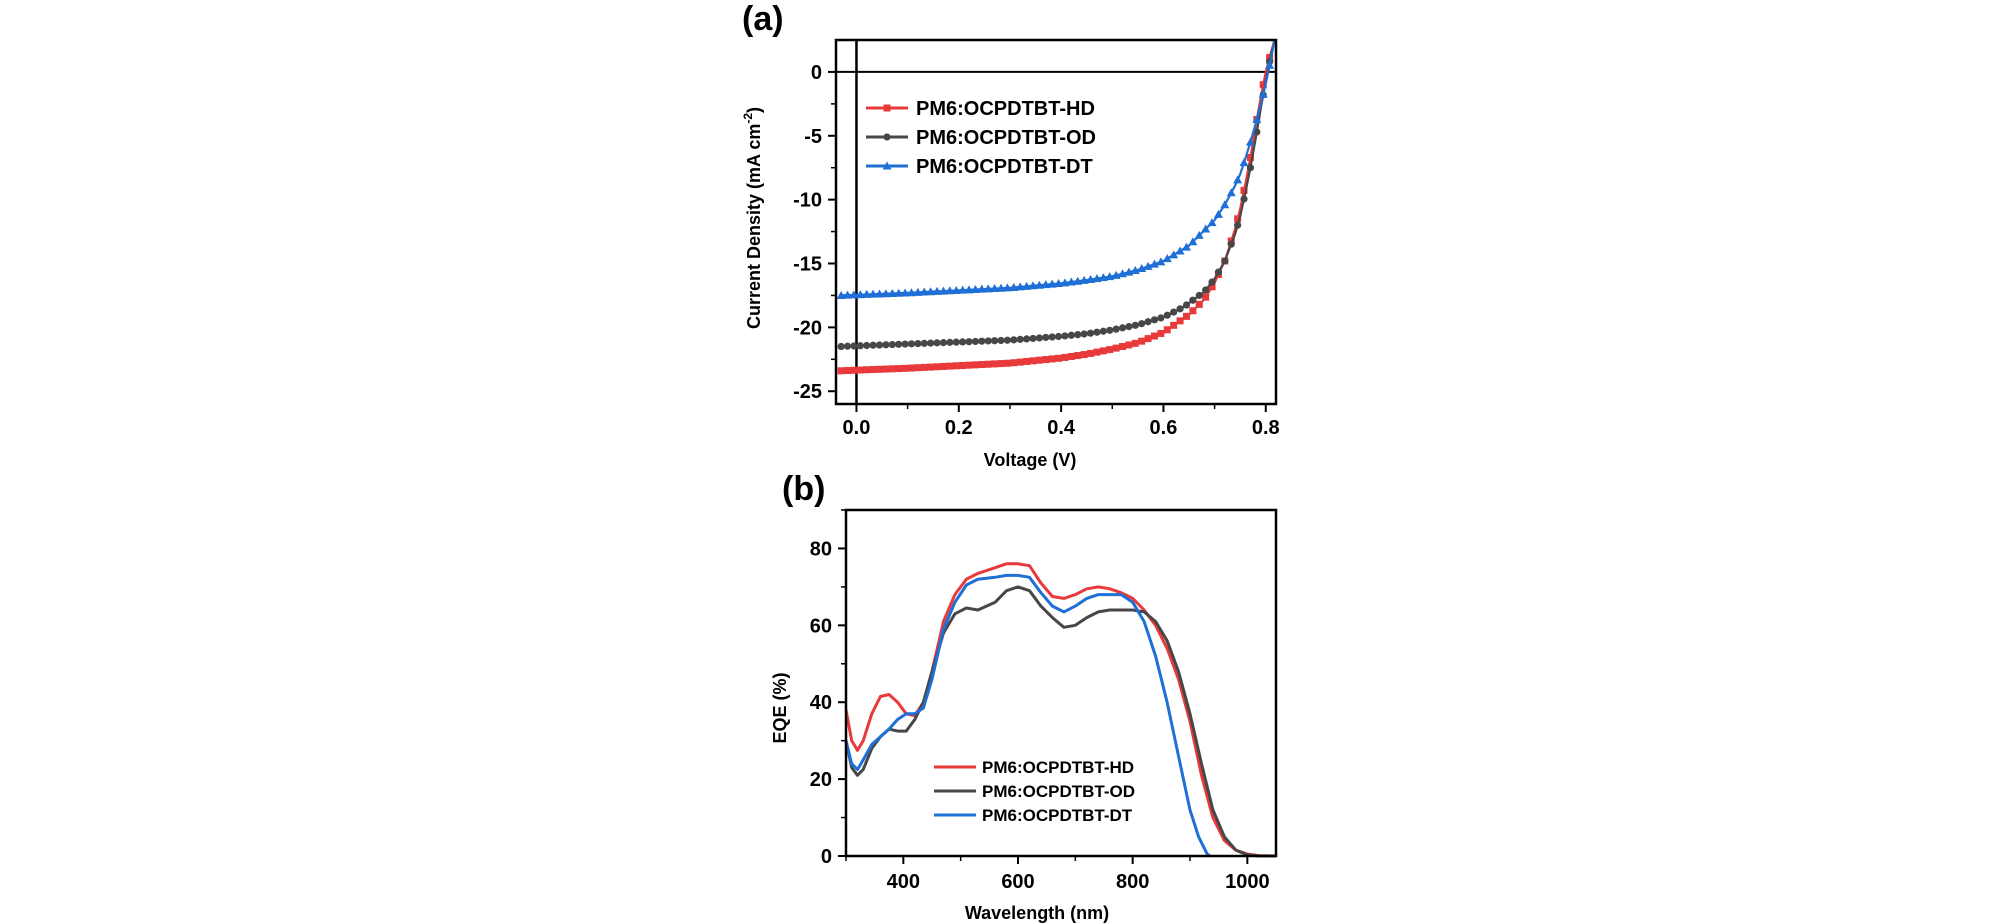 Image resolution: width=2008 pixels, height=924 pixels. I want to click on panel-a-y-tick-label: -5, so click(813, 137).